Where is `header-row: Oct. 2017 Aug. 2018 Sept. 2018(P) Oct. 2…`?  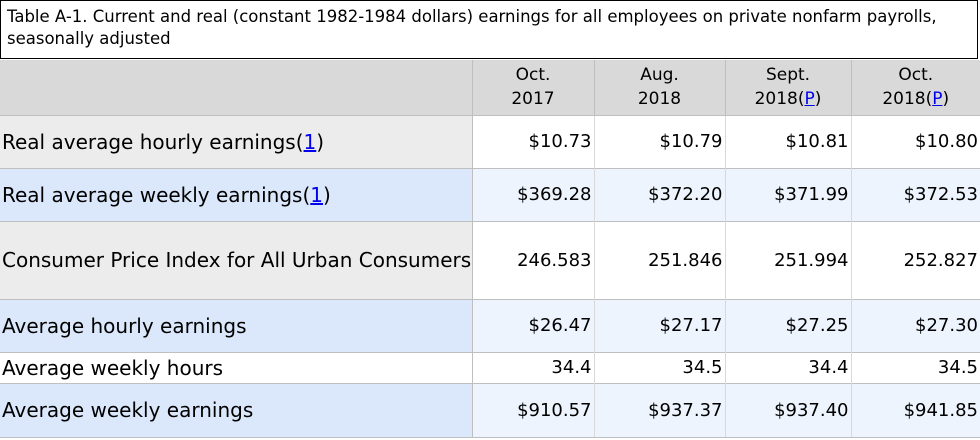 header-row: Oct. 2017 Aug. 2018 Sept. 2018(P) Oct. 2… is located at coordinates (490, 87).